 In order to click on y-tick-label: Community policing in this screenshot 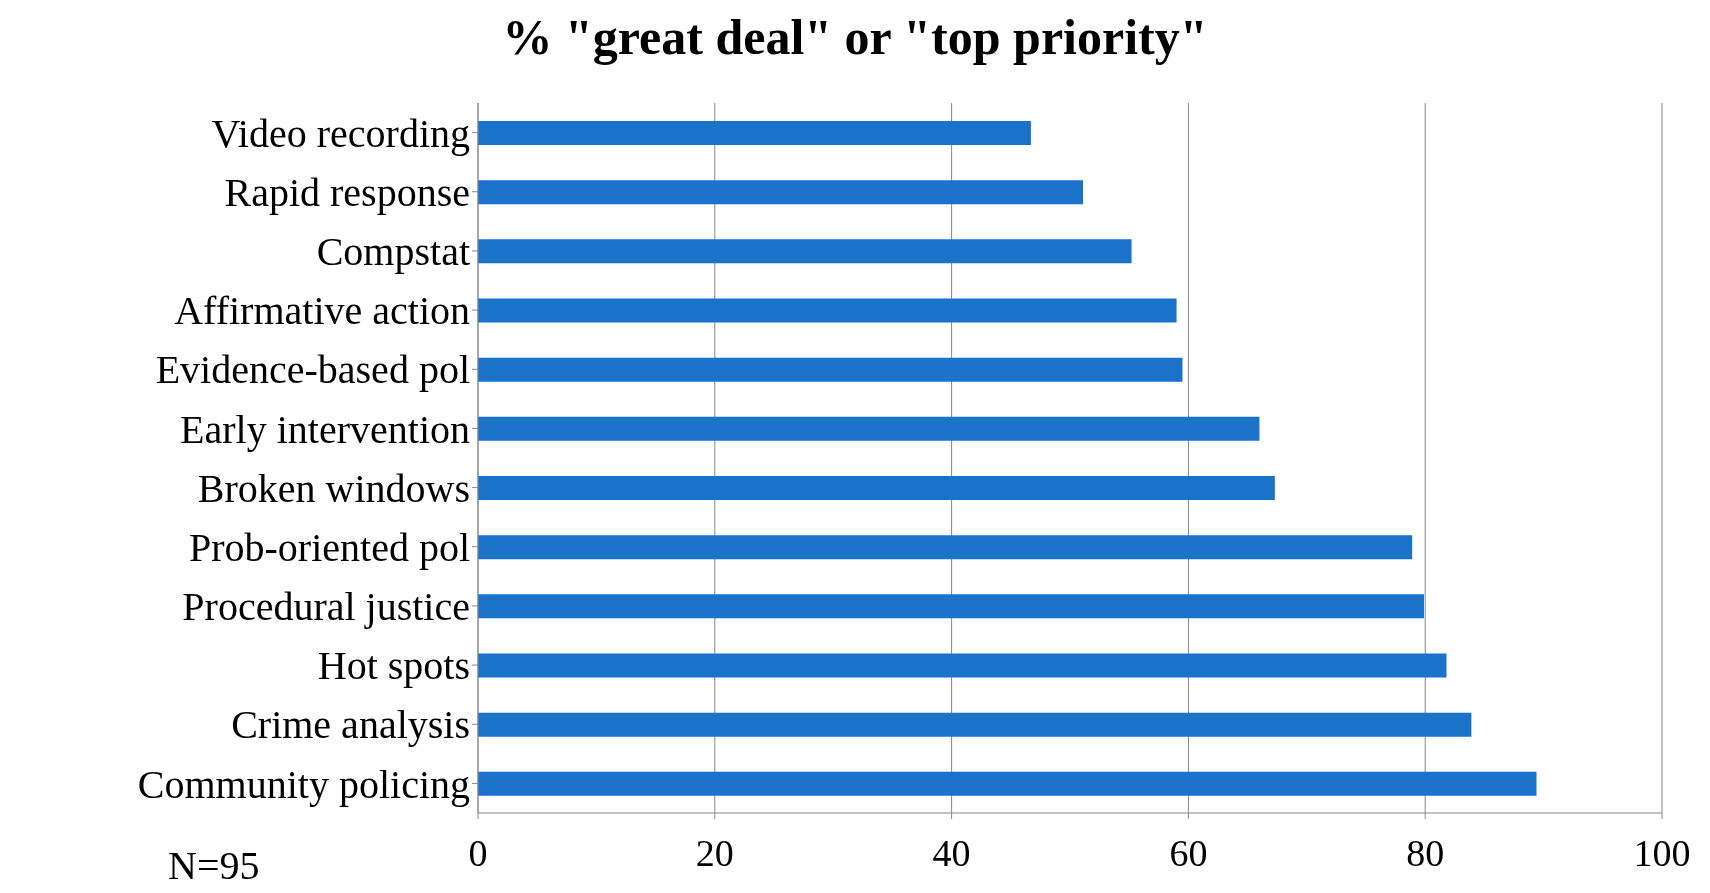, I will do `click(303, 784)`.